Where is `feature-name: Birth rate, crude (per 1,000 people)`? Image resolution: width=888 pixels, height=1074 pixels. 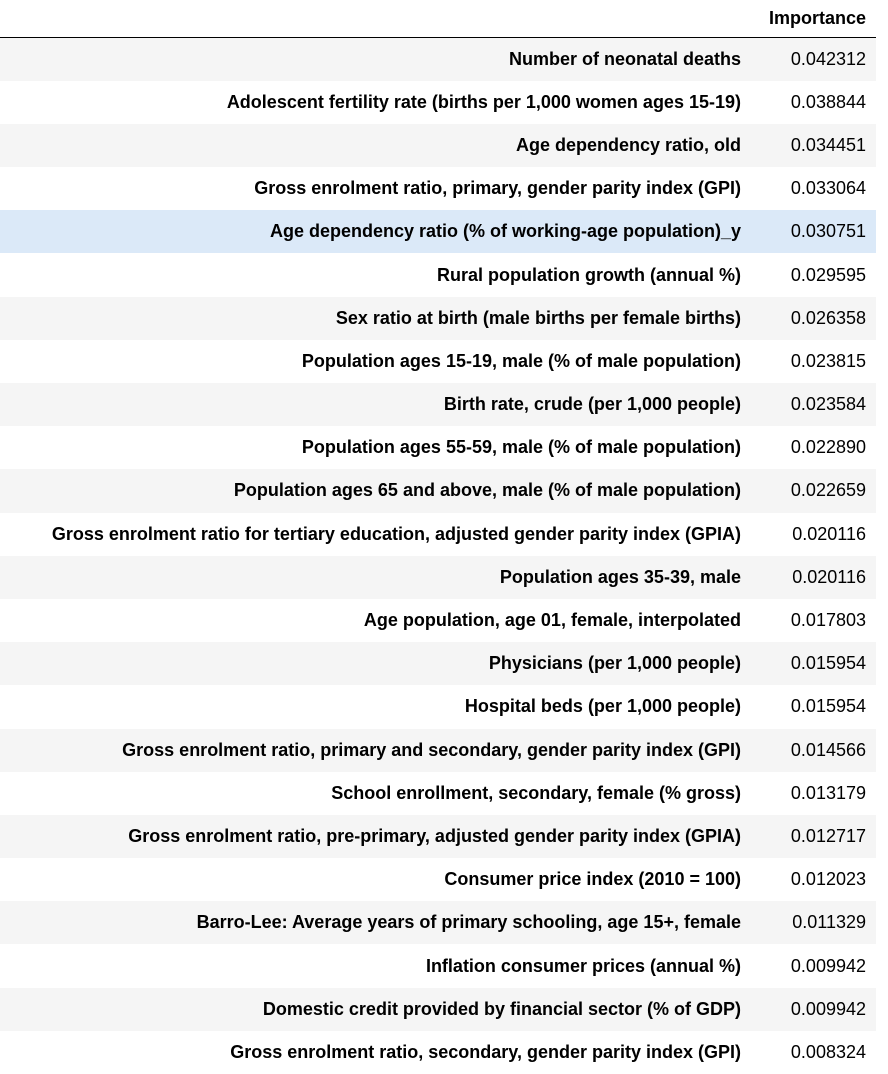
feature-name: Birth rate, crude (per 1,000 people) is located at coordinates (592, 404).